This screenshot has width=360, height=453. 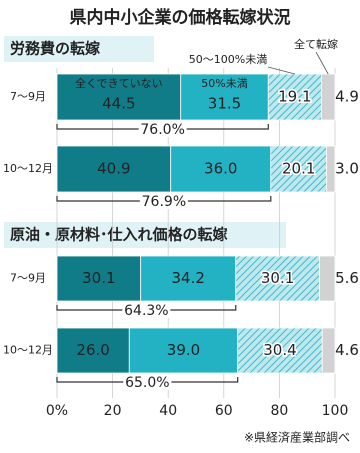 What do you see at coordinates (228, 59) in the screenshot?
I see `legend-label: 50～100%未満` at bounding box center [228, 59].